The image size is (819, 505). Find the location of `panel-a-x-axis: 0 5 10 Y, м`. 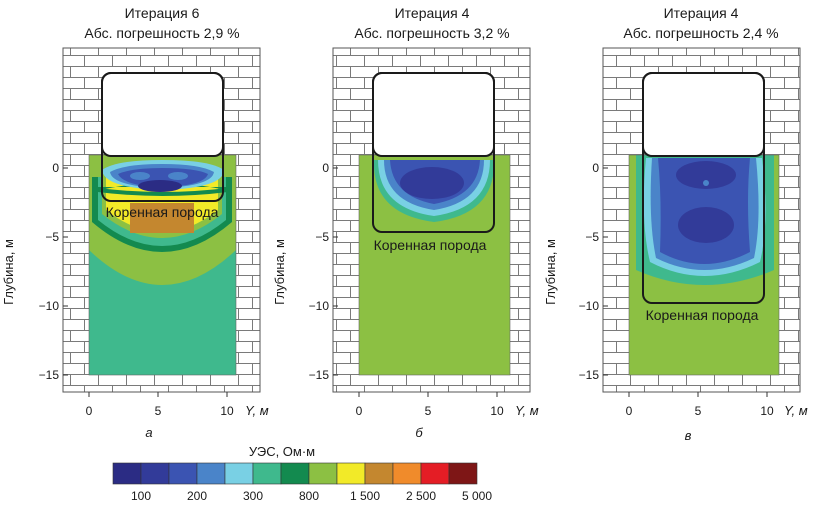

panel-a-x-axis: 0 5 10 Y, м is located at coordinates (177, 405).